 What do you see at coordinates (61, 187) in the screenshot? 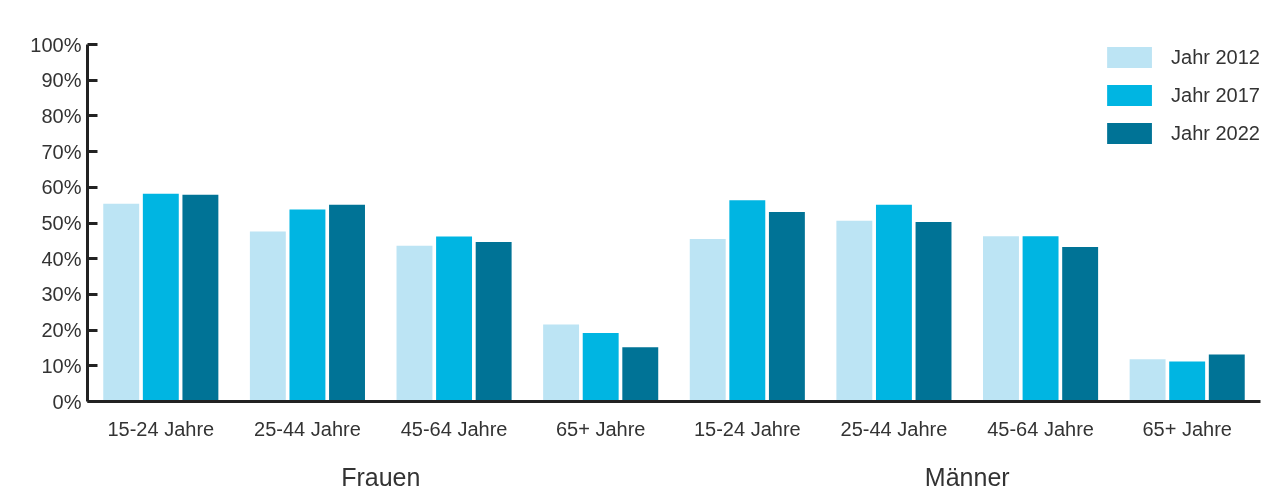
I see `y-tick-label: 60%` at bounding box center [61, 187].